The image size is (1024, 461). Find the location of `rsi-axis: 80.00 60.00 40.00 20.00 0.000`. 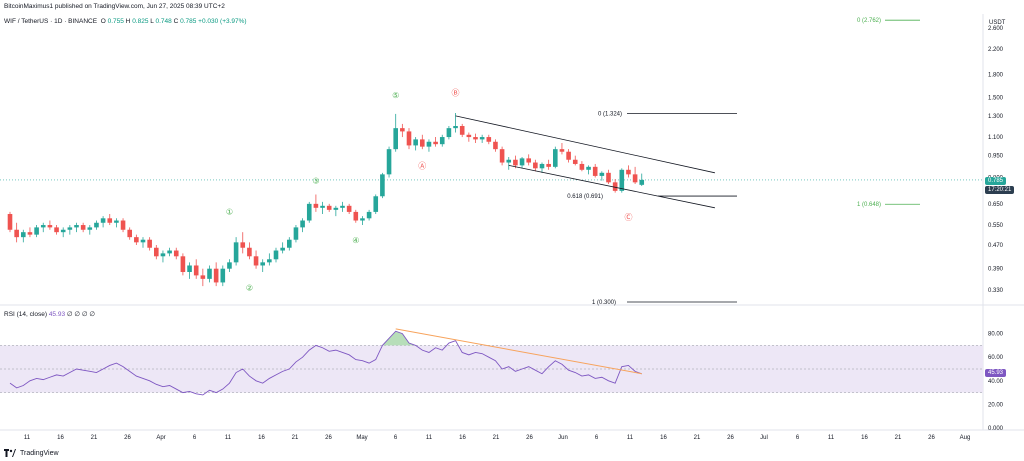

rsi-axis: 80.00 60.00 40.00 20.00 0.000 is located at coordinates (996, 382).